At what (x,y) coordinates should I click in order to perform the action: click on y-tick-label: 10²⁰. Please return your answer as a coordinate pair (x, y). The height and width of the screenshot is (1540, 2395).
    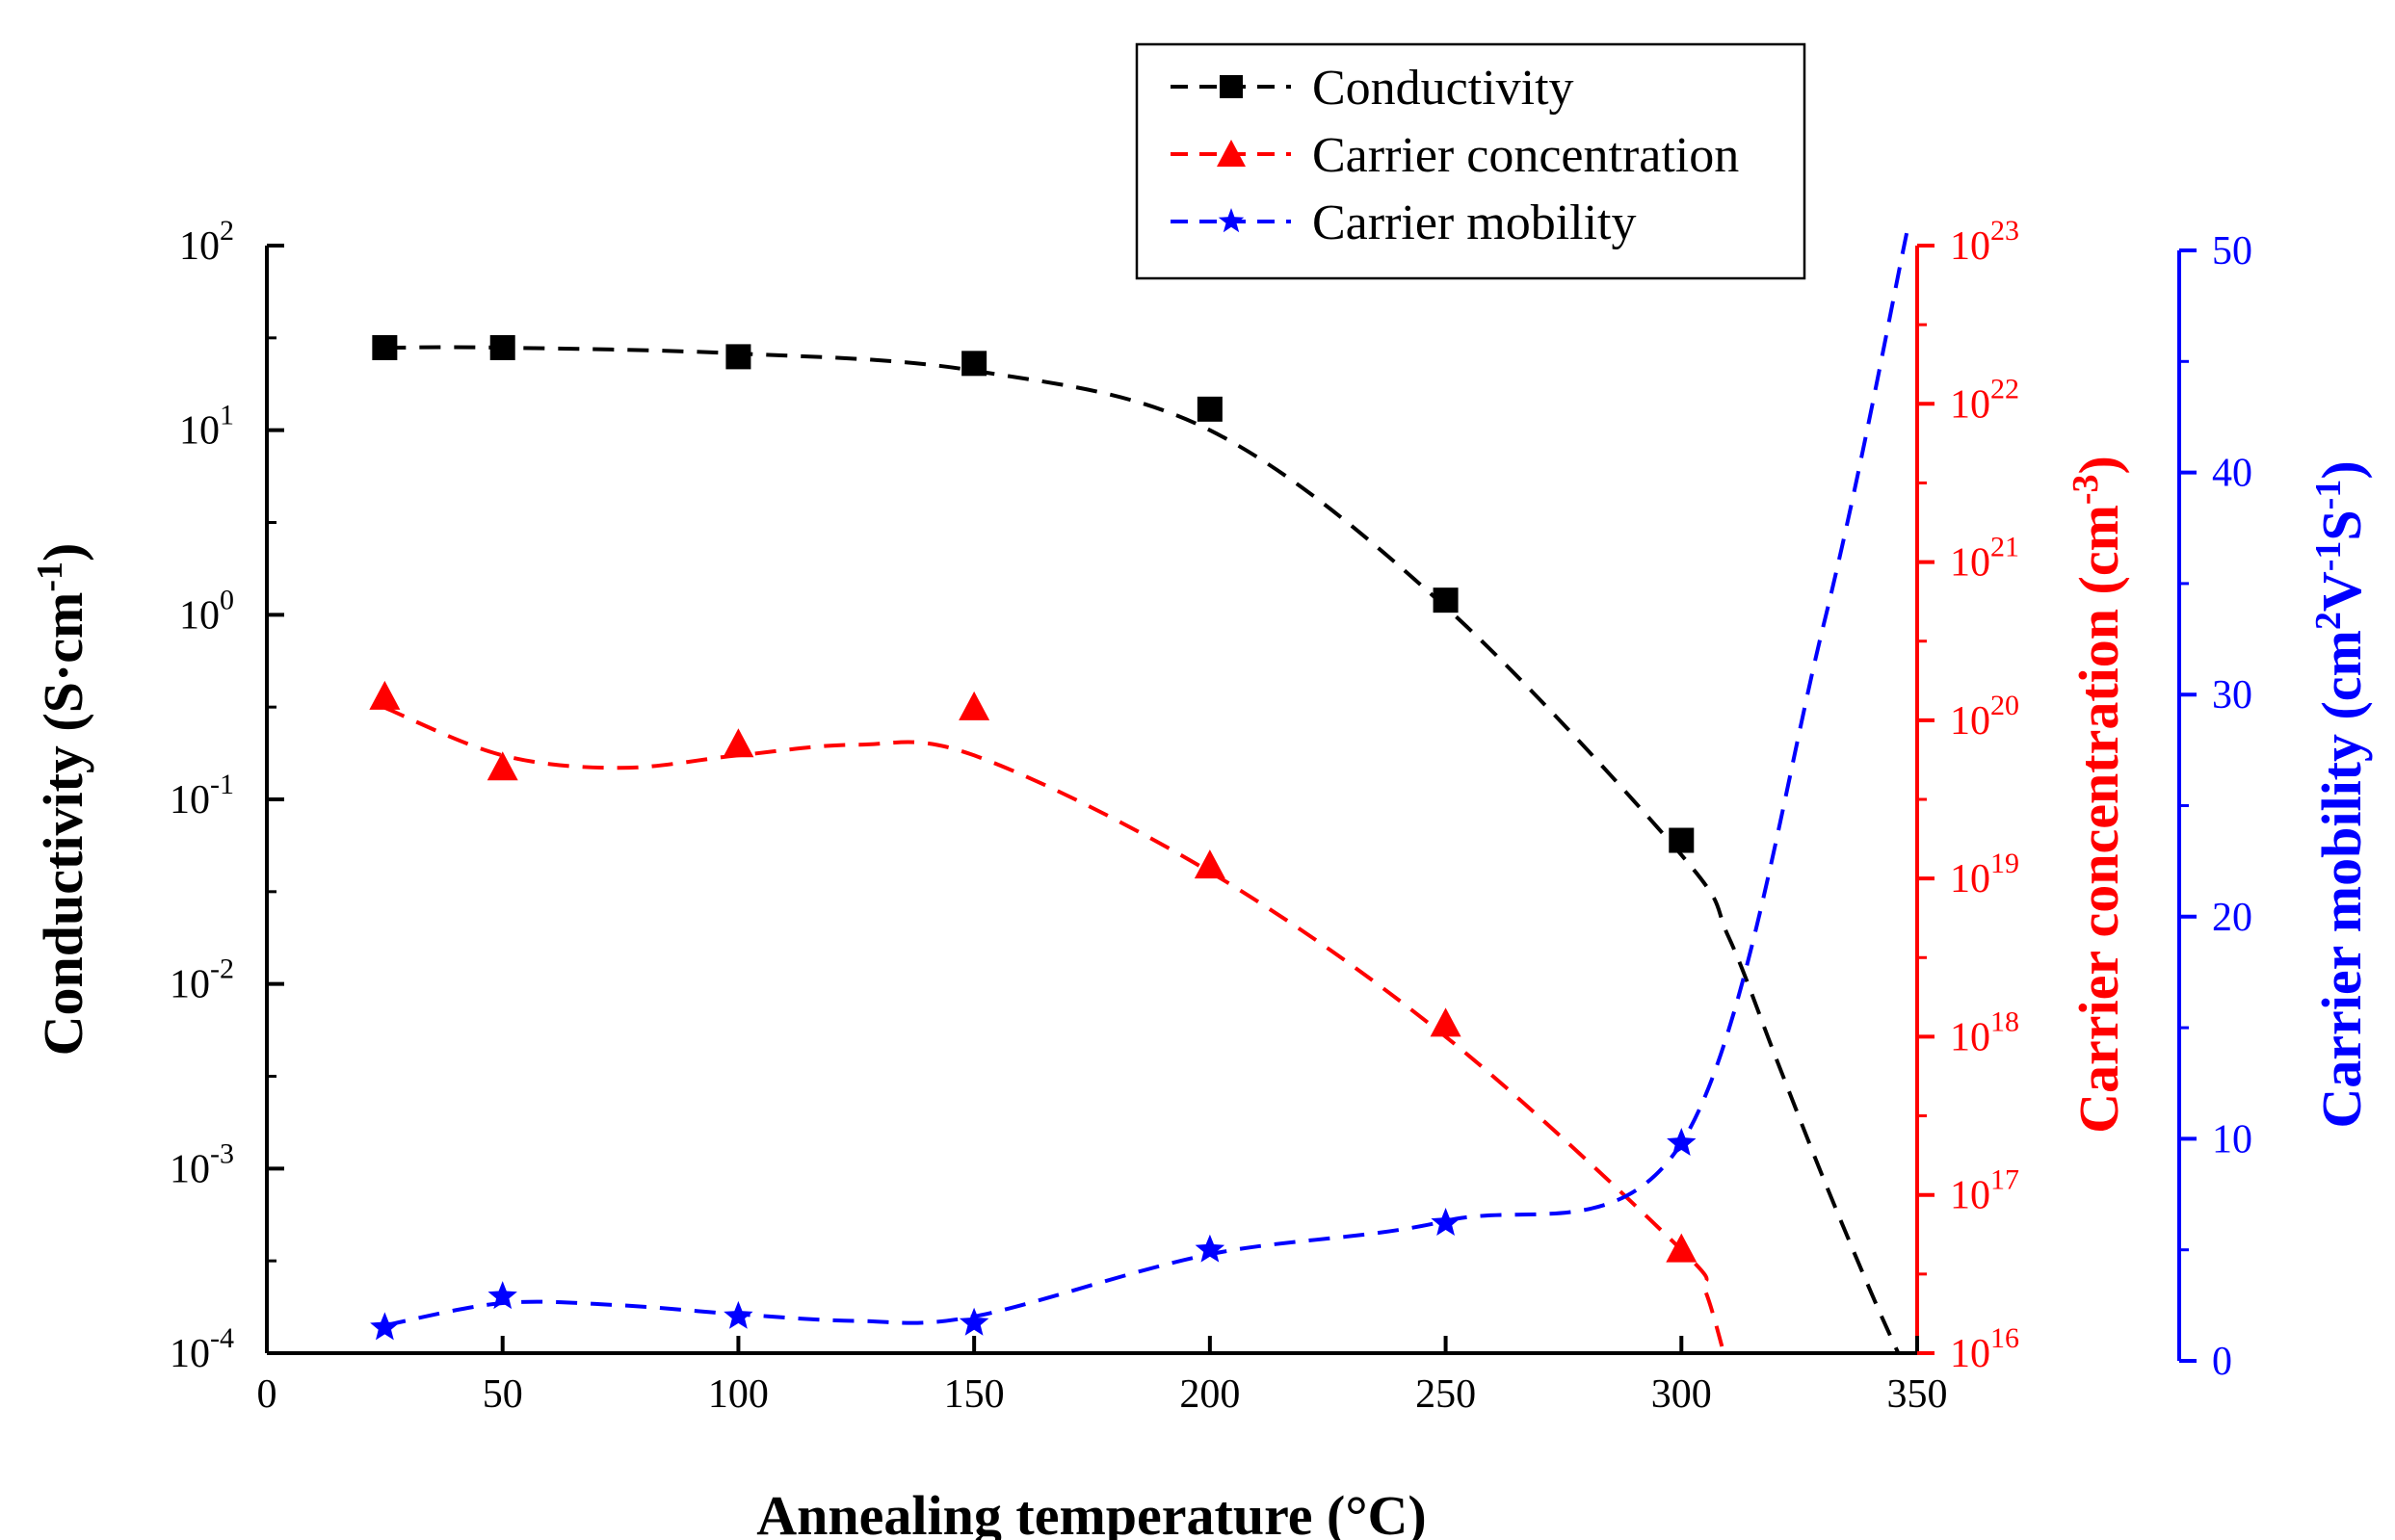
    Looking at the image, I should click on (1984, 717).